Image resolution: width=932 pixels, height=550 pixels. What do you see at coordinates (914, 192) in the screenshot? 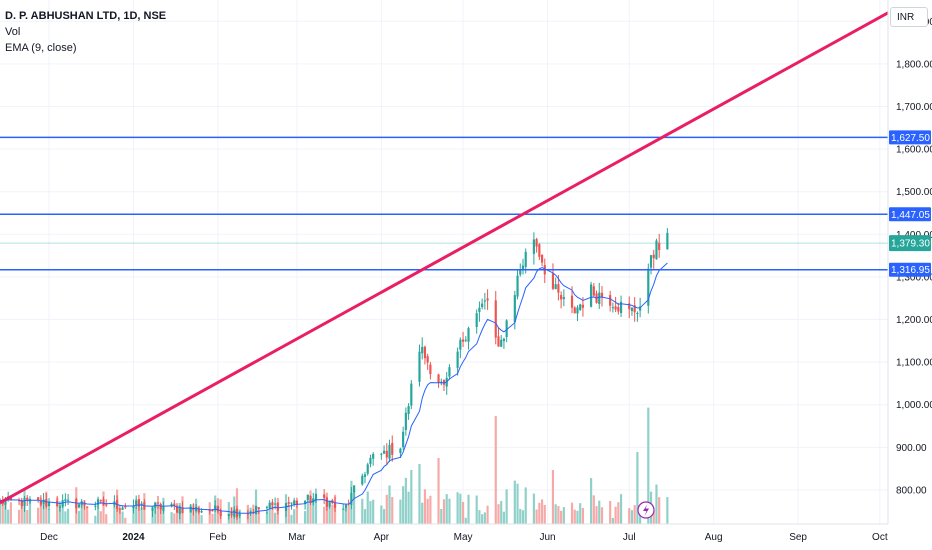
I see `price-tick-label: 1,500.00` at bounding box center [914, 192].